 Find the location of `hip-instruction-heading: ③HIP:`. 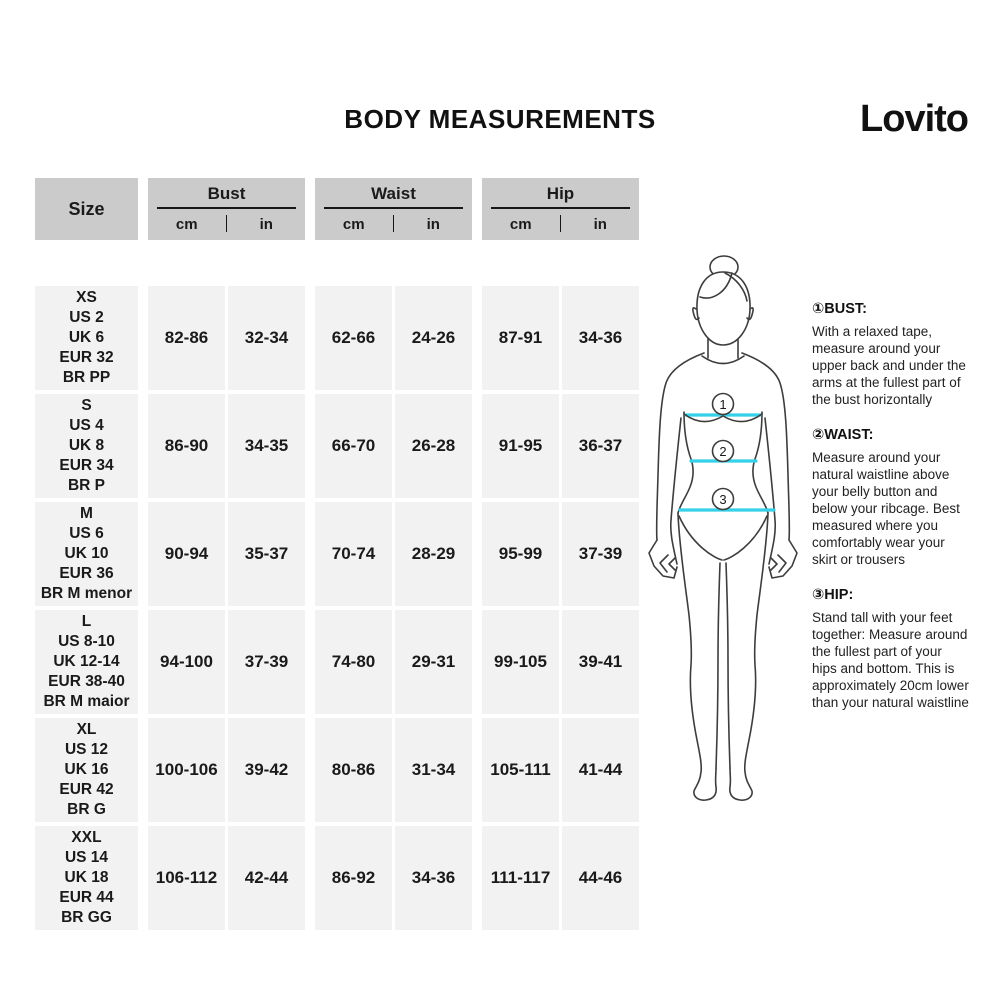

hip-instruction-heading: ③HIP: is located at coordinates (833, 595).